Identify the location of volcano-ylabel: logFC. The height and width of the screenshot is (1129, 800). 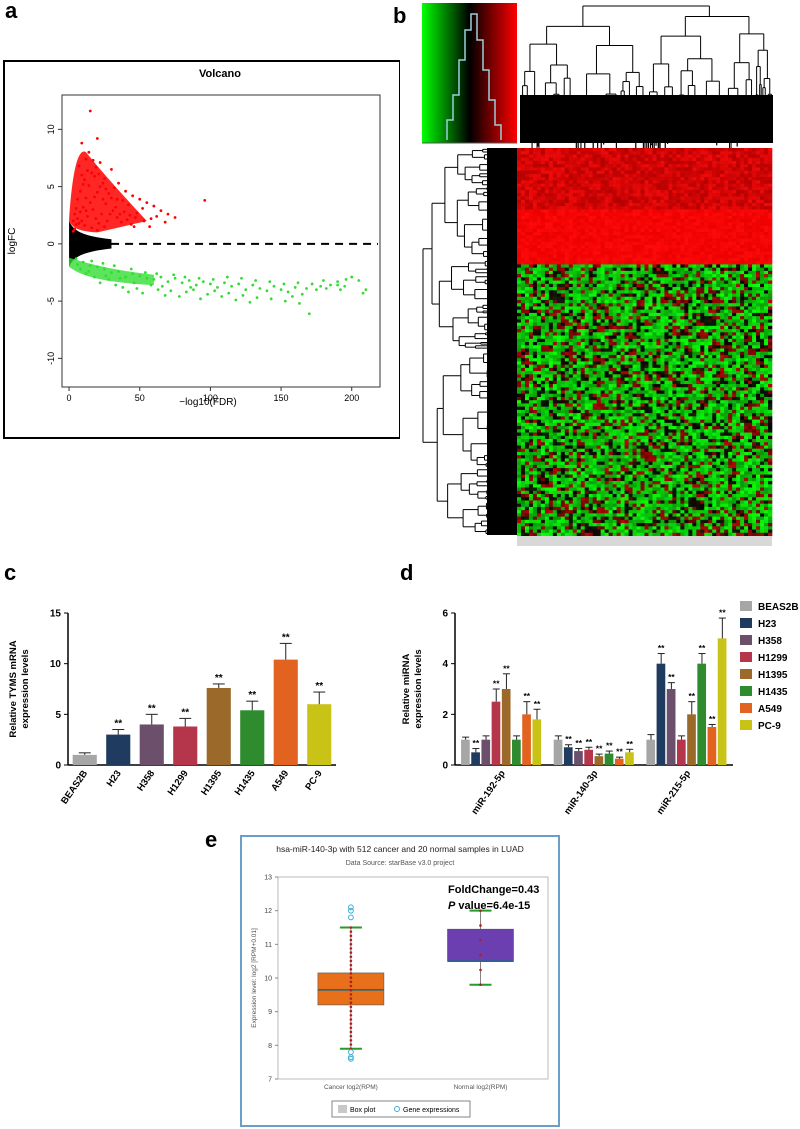
(12, 241).